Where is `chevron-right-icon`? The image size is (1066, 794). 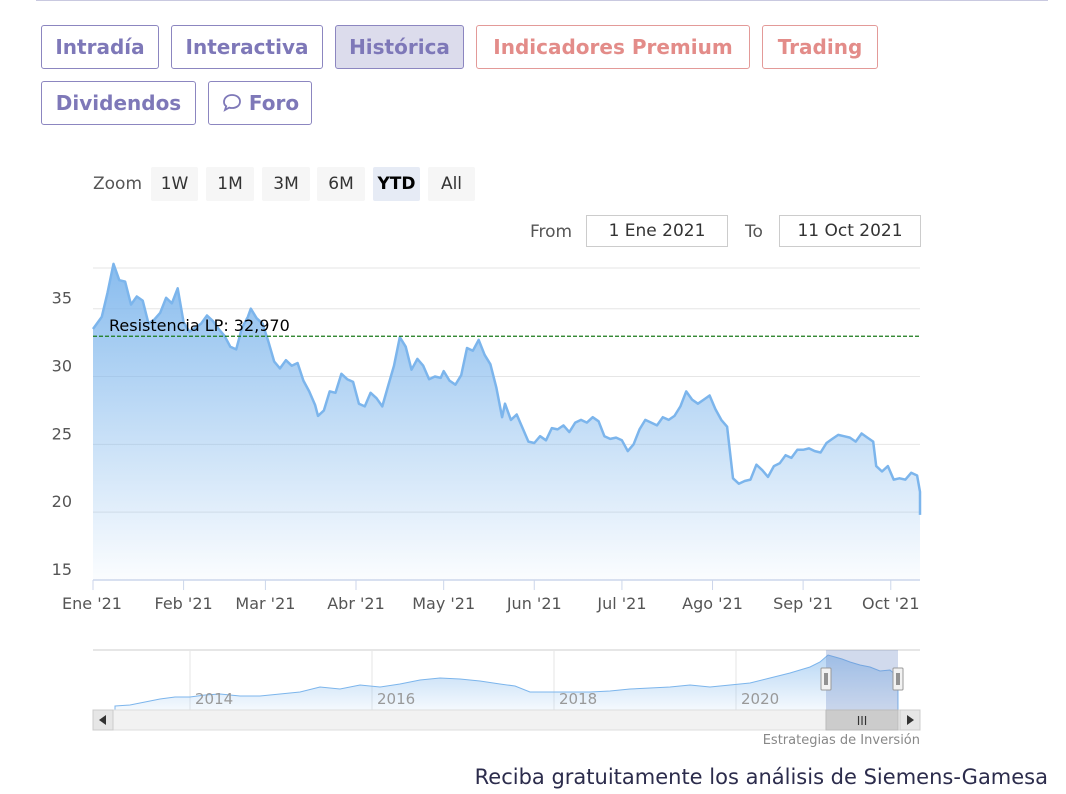
chevron-right-icon is located at coordinates (910, 720).